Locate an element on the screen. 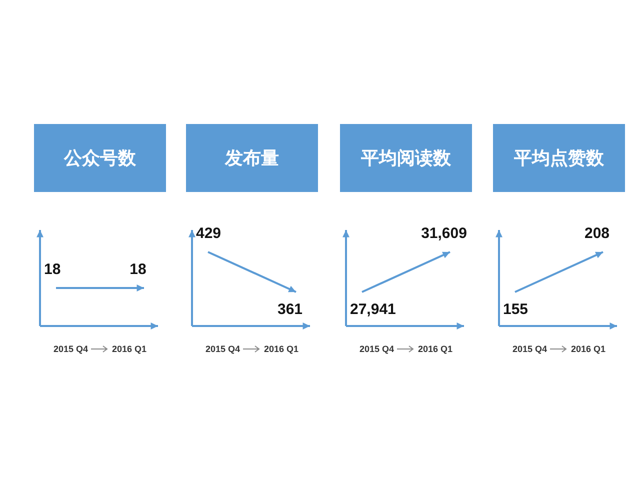  data-label: 208 is located at coordinates (597, 233).